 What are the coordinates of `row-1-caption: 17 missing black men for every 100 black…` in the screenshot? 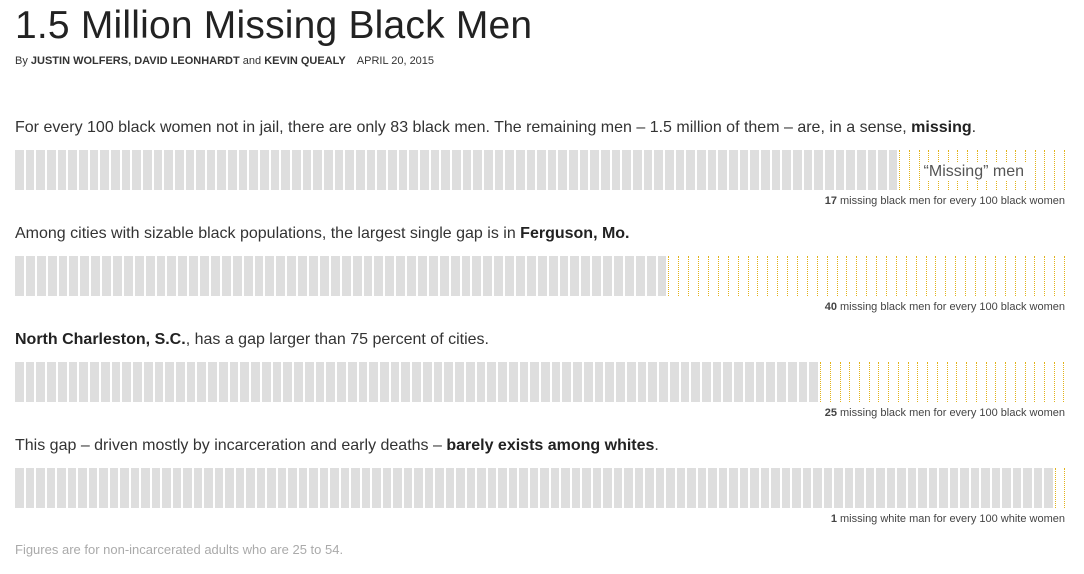 It's located at (945, 201).